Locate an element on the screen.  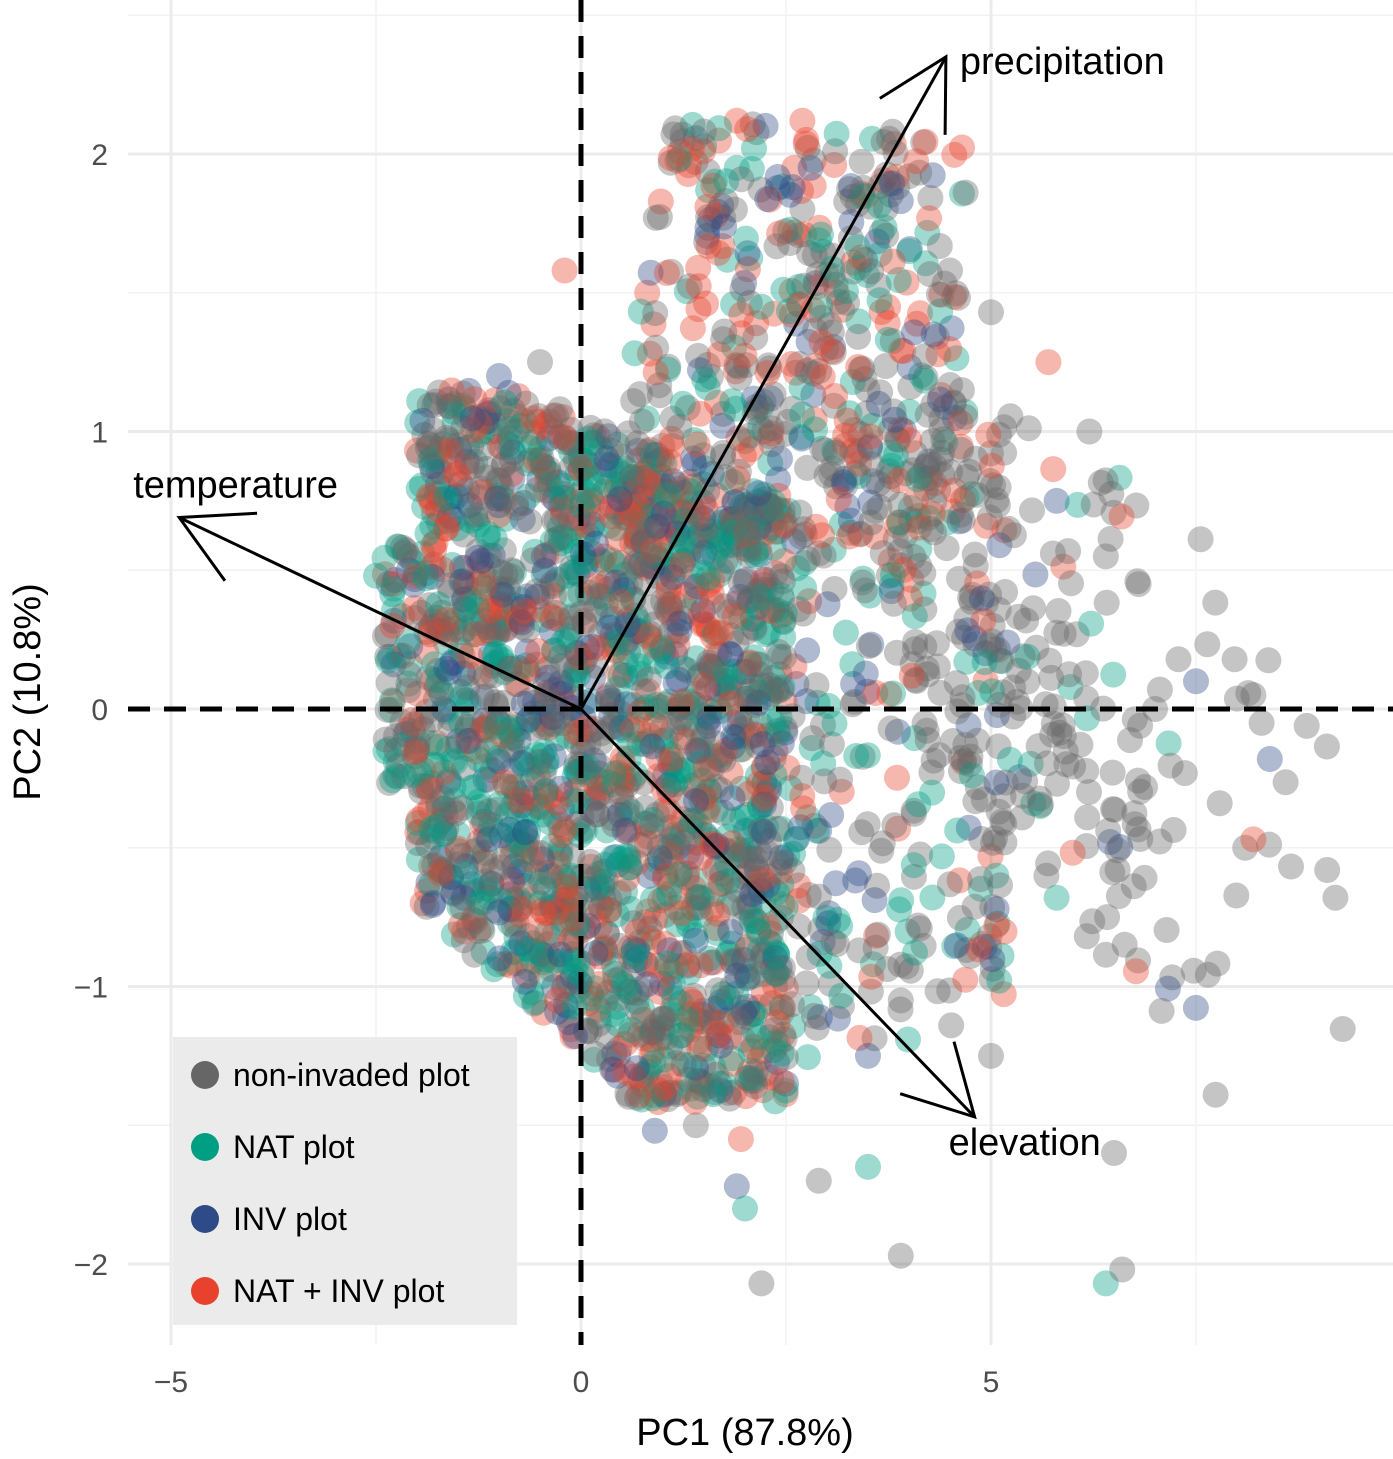
loading-label-elevation: elevation is located at coordinates (1025, 1143).